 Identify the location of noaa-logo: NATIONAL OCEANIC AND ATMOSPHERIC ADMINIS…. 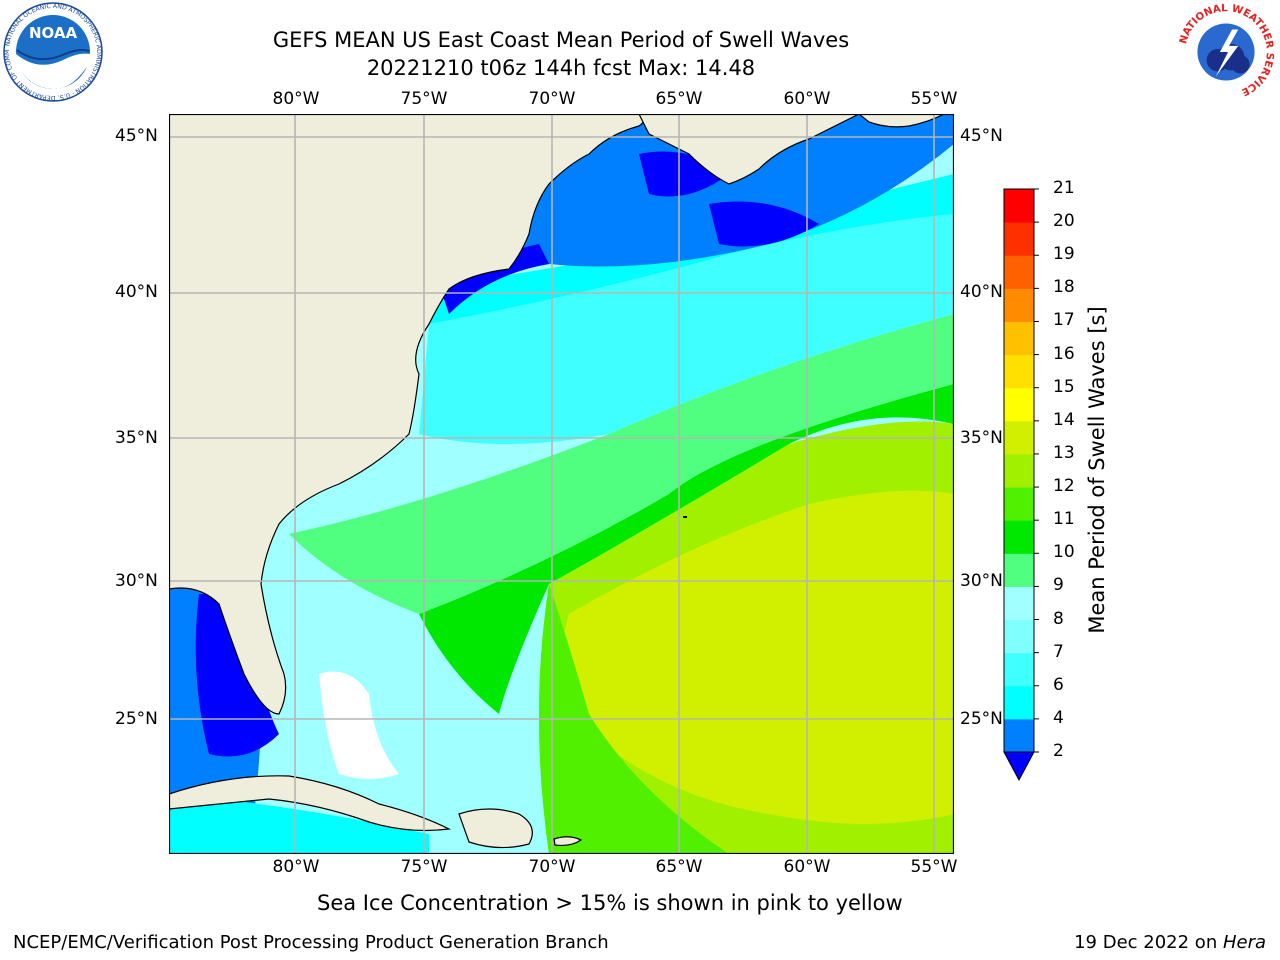
(53, 52).